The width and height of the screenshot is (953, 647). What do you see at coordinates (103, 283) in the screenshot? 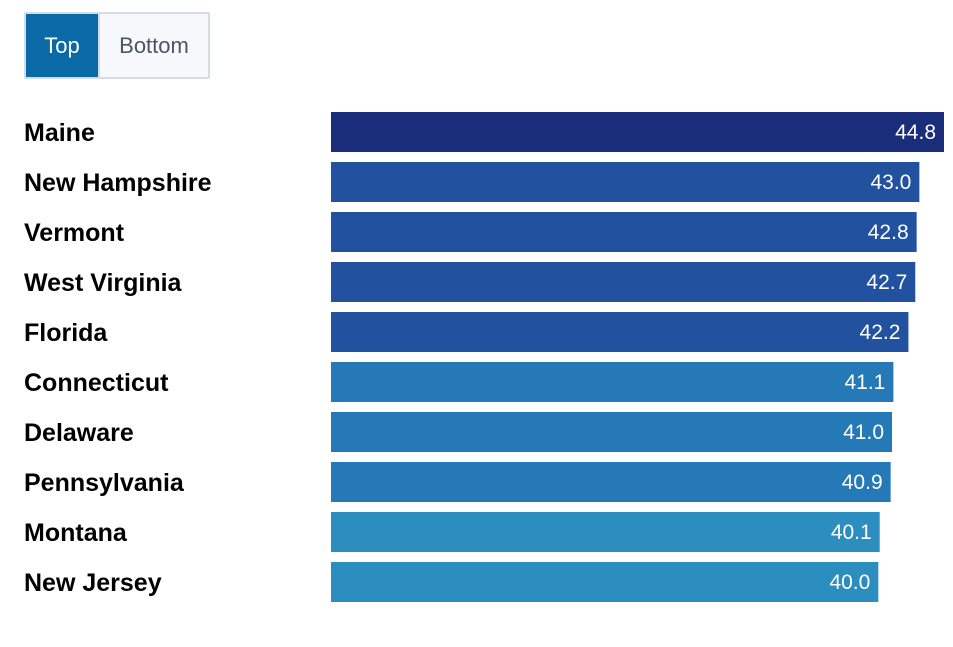
I see `category-label: West Virginia` at bounding box center [103, 283].